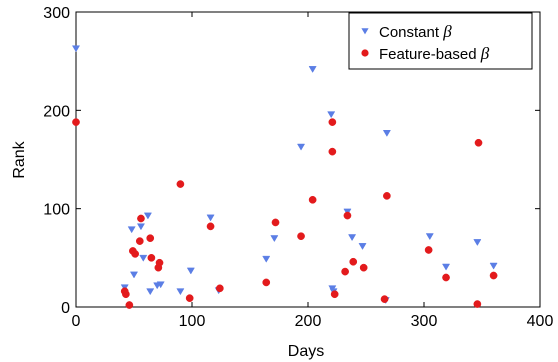  I want to click on y-tick-label: 100, so click(56, 210).